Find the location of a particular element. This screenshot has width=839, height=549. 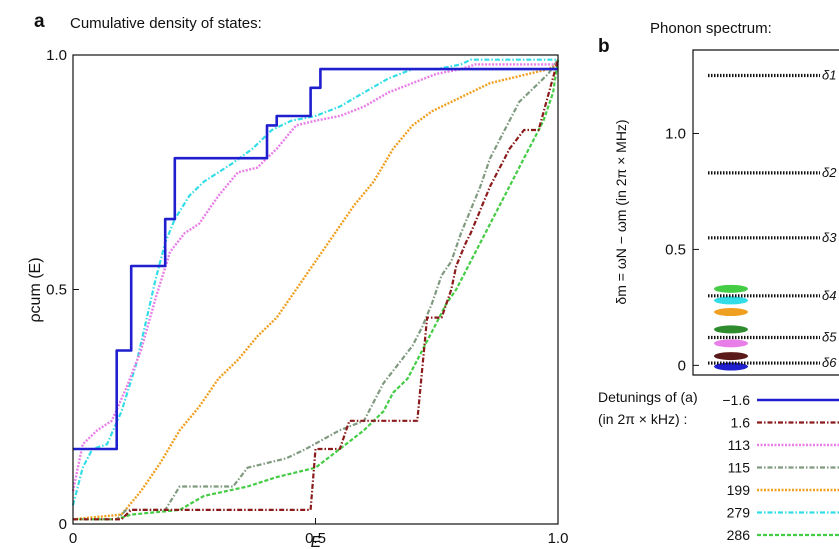

y-tick-label: 1.0 is located at coordinates (56, 55).